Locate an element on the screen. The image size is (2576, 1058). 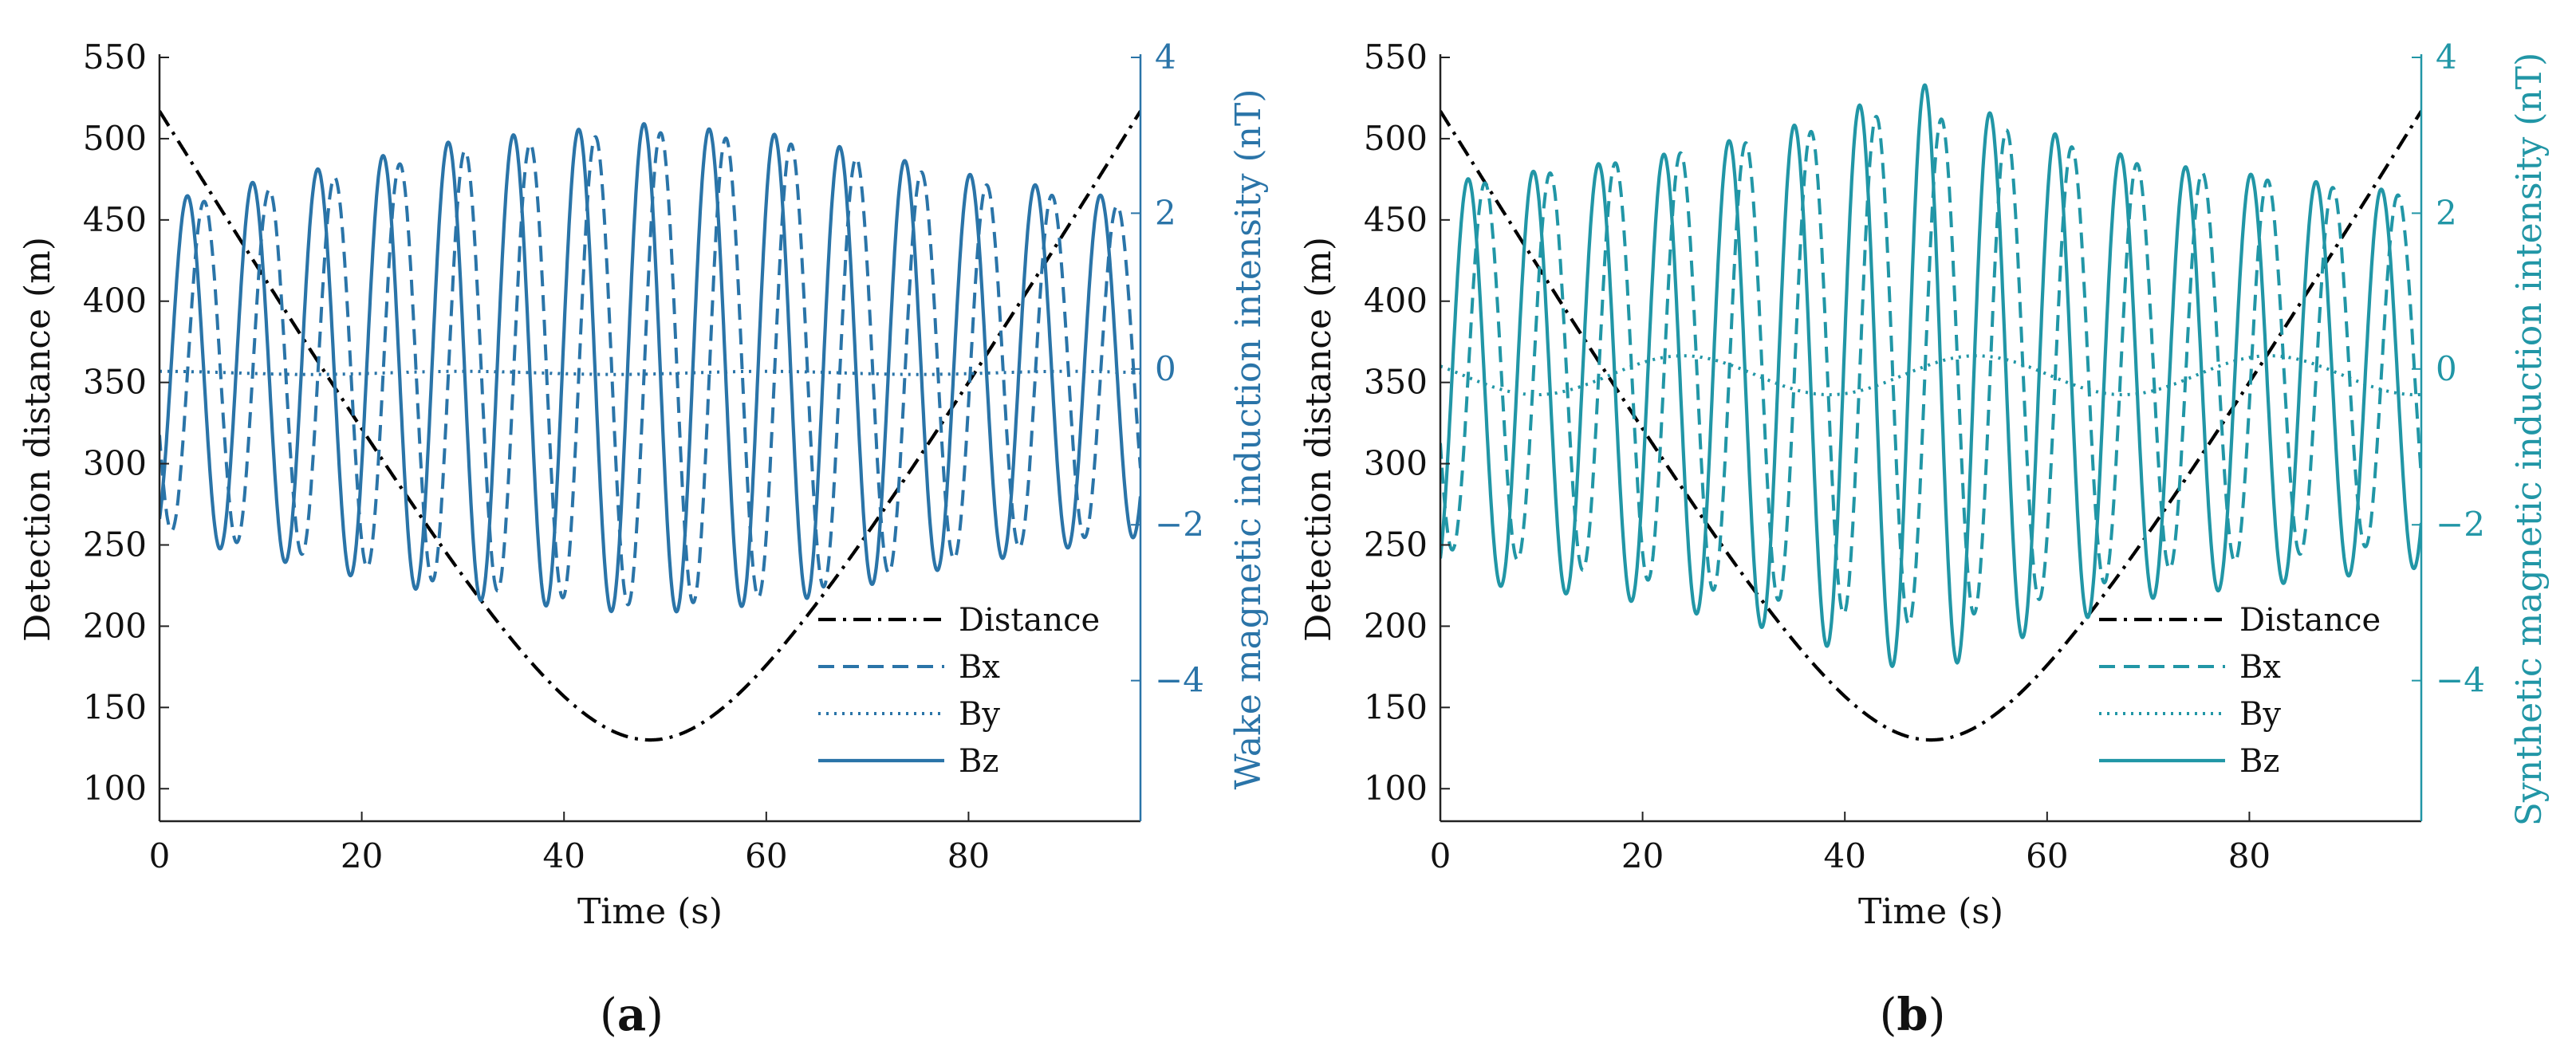
panel-label: (a) is located at coordinates (632, 1015).